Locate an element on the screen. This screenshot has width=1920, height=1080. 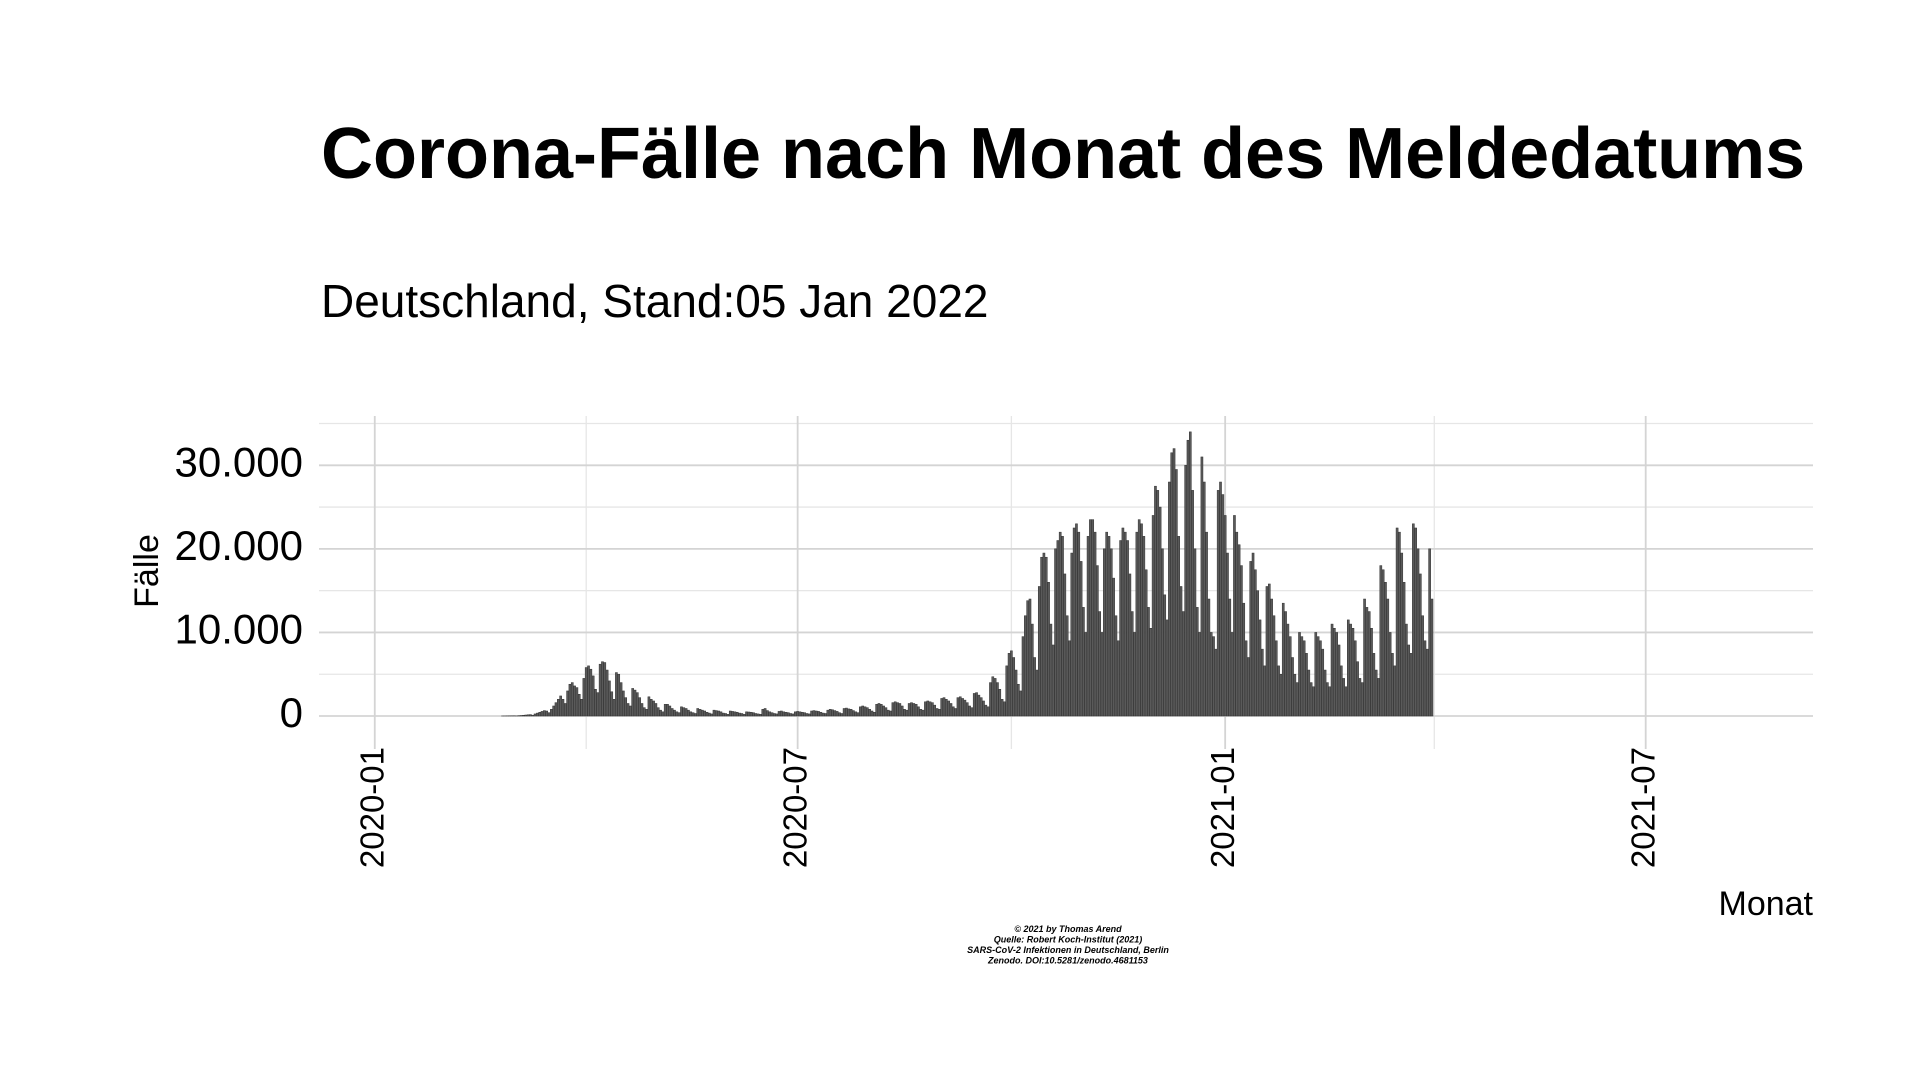
y-tick-label: 30.000 is located at coordinates (239, 461).